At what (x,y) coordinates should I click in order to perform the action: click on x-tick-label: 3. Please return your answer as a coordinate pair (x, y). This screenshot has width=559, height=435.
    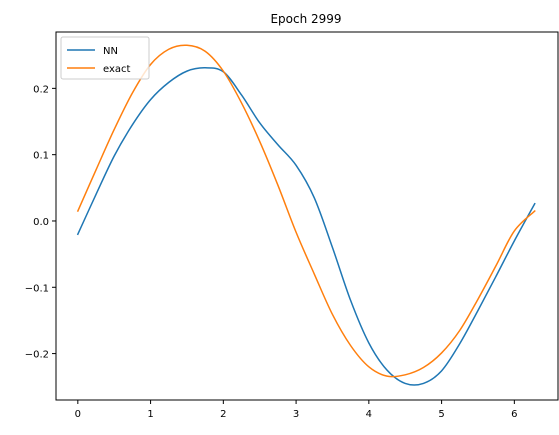
    Looking at the image, I should click on (296, 414).